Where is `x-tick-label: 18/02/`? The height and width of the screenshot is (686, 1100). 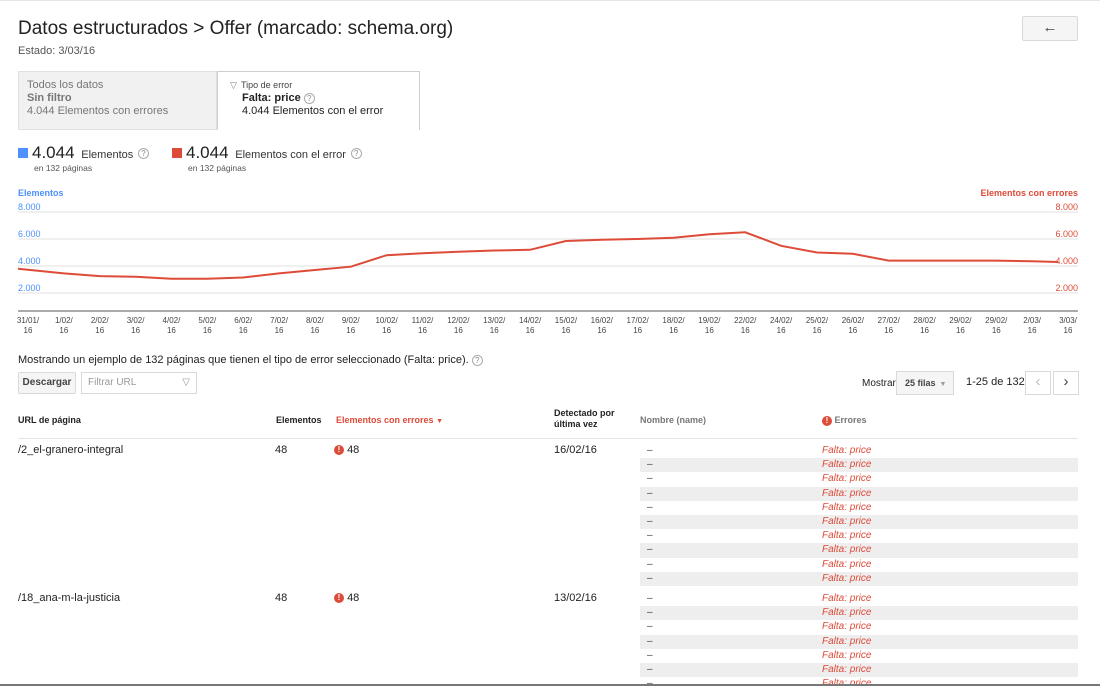
x-tick-label: 18/02/ is located at coordinates (673, 320).